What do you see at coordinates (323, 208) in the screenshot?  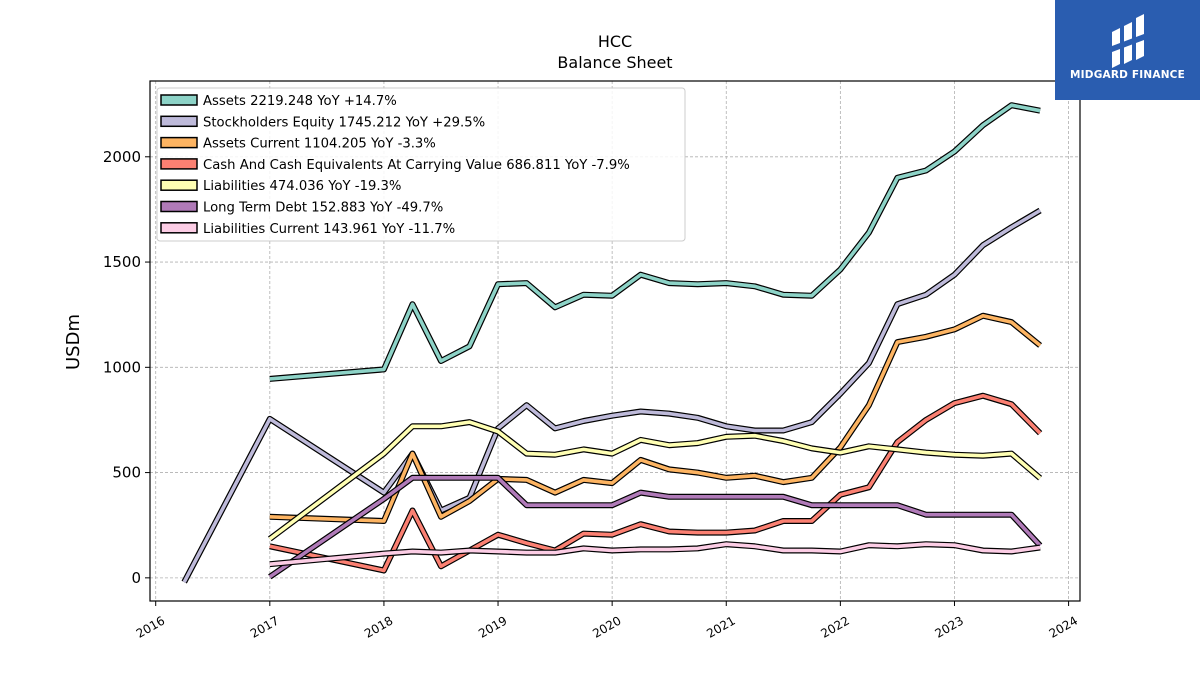 I see `legend-entry: Long Term Debt 152.883 YoY -49.7%` at bounding box center [323, 208].